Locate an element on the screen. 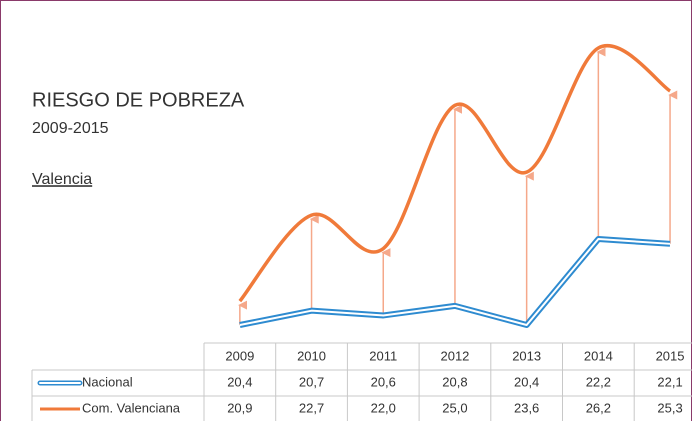 The image size is (692, 421). data-label: 22,0 is located at coordinates (383, 407).